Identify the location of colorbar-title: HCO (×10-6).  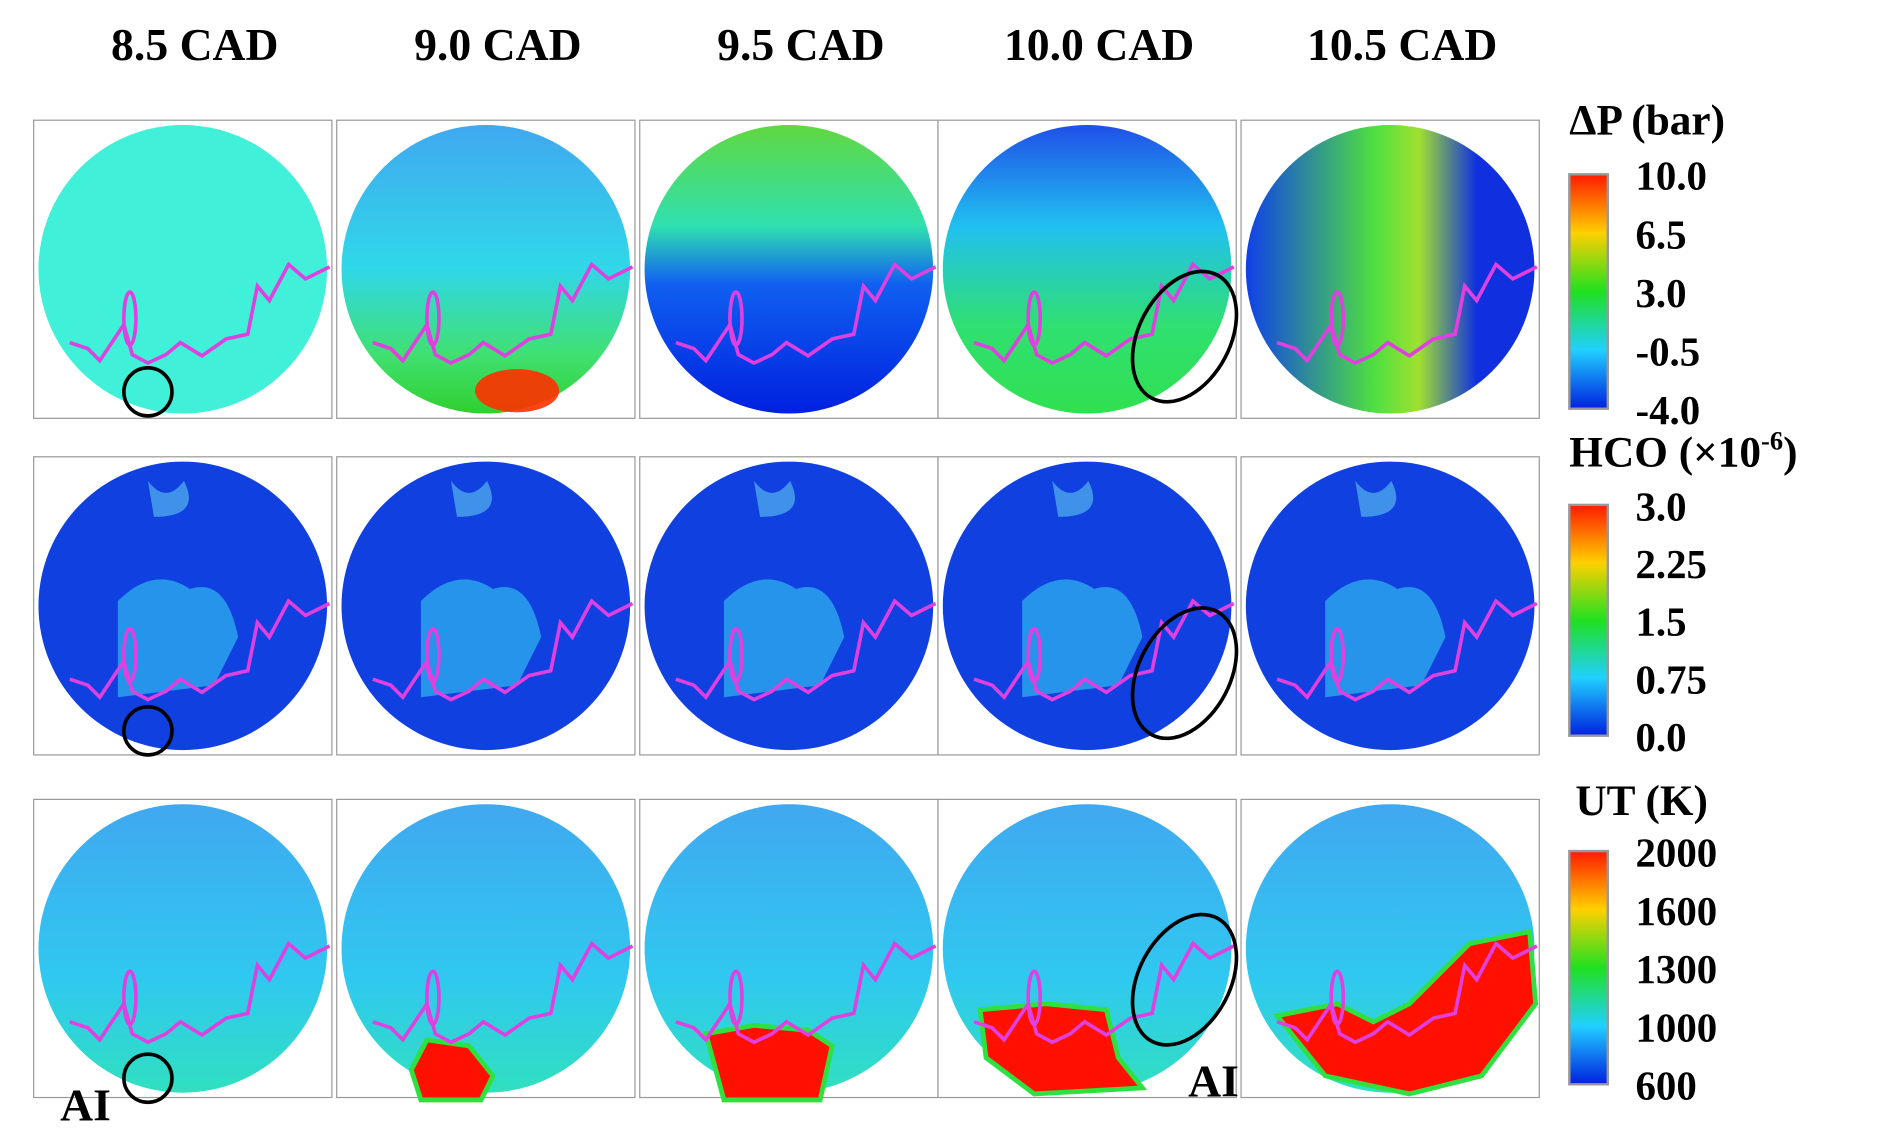
(1683, 451).